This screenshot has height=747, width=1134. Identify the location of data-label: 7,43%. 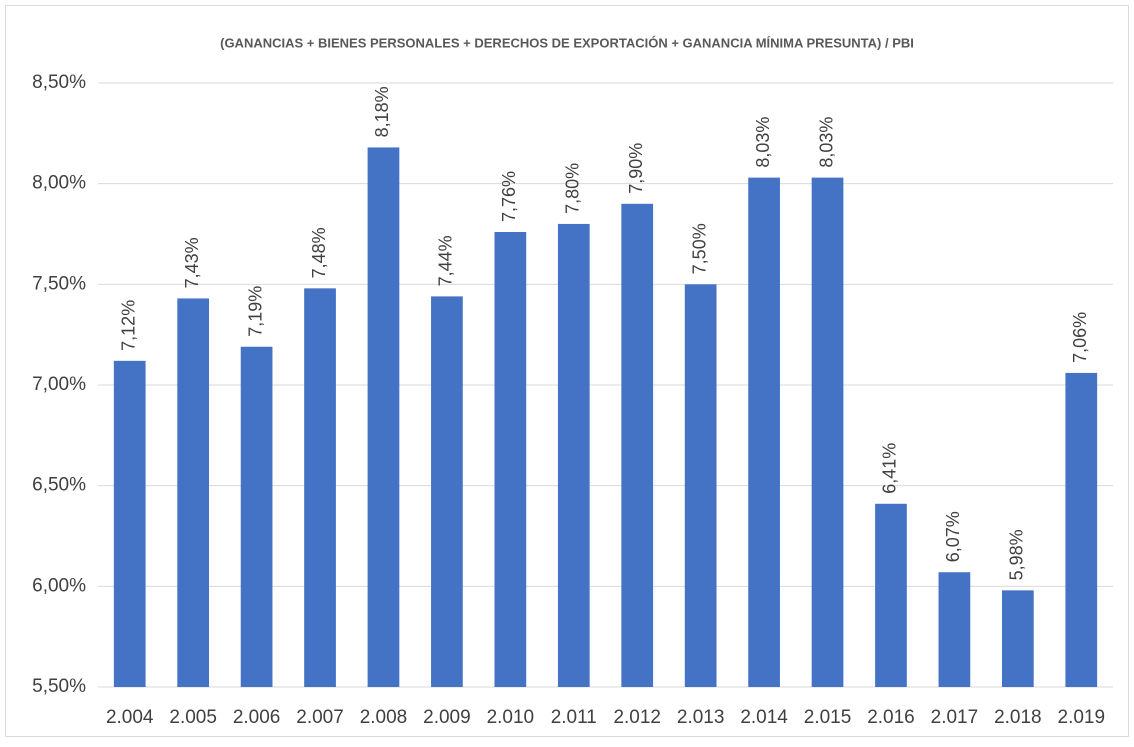
(192, 262).